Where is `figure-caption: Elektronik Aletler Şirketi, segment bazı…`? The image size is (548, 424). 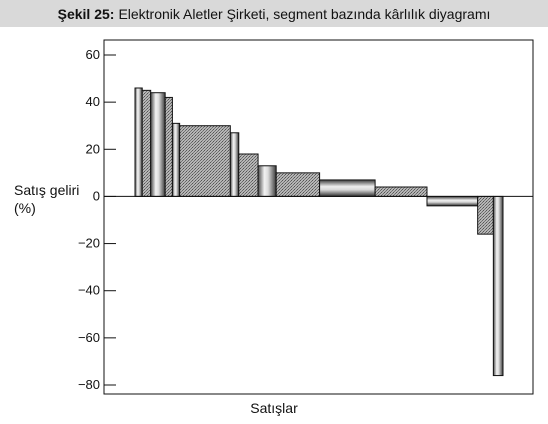 figure-caption: Elektronik Aletler Şirketi, segment bazı… is located at coordinates (304, 13).